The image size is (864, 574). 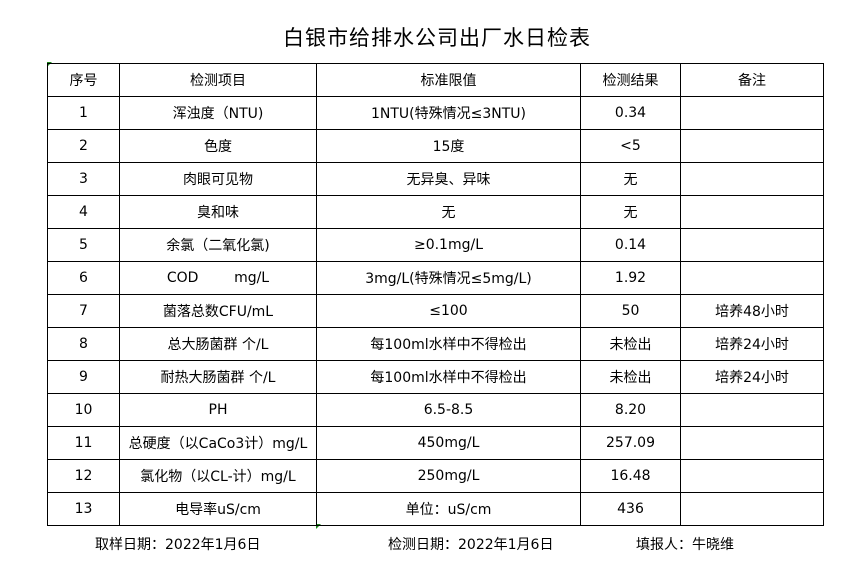 I want to click on test-result: 257.09, so click(x=630, y=443).